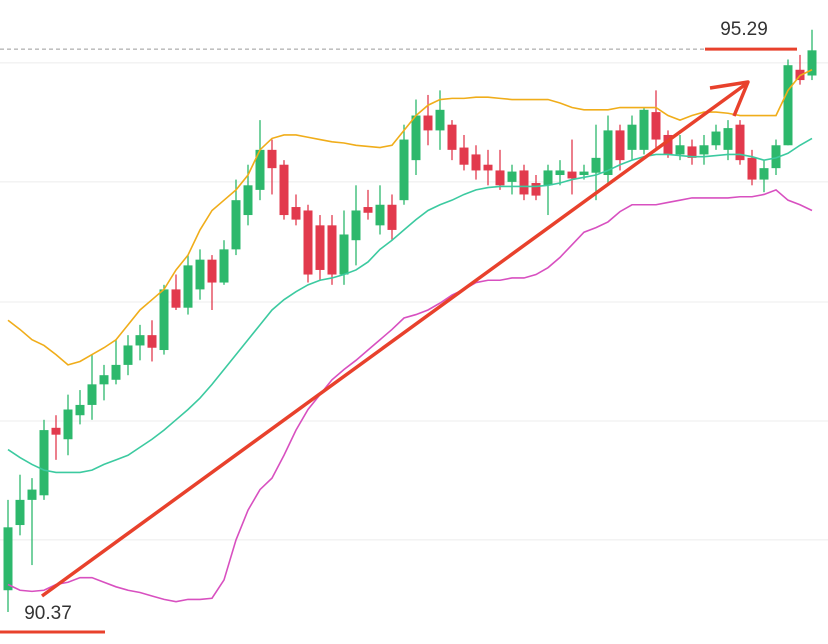 The height and width of the screenshot is (644, 828). Describe the element at coordinates (729, 98) in the screenshot. I see `arrow-head` at that location.